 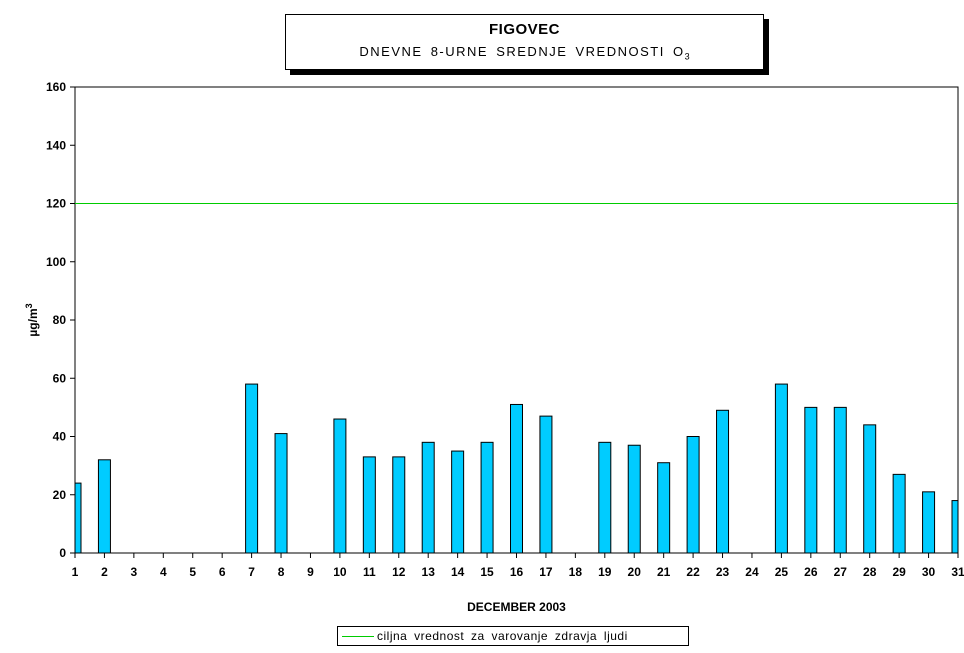 I want to click on chart-title: FIGOVEC, so click(x=524, y=29).